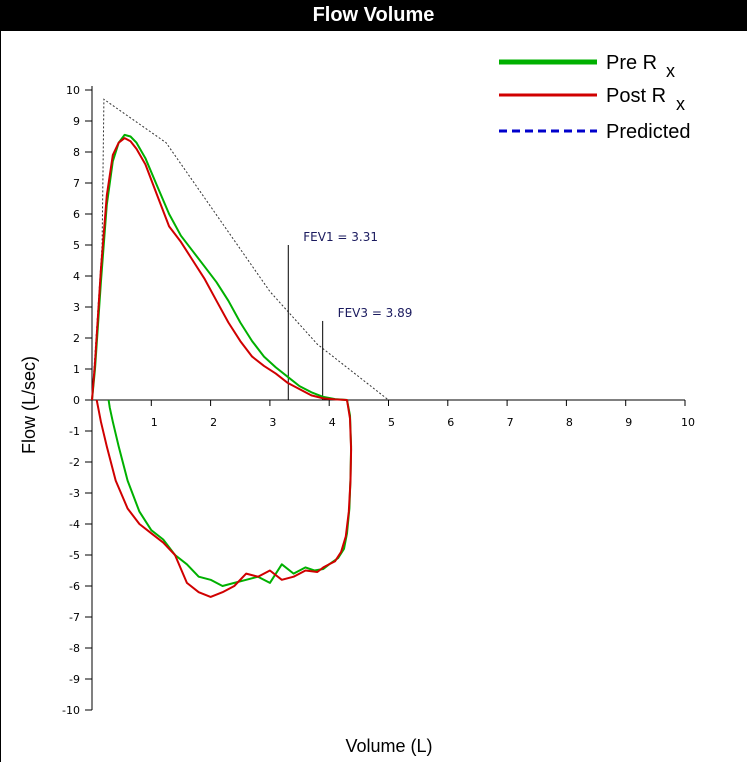 This screenshot has height=762, width=747. Describe the element at coordinates (76, 245) in the screenshot. I see `y-tick-label: 5` at that location.